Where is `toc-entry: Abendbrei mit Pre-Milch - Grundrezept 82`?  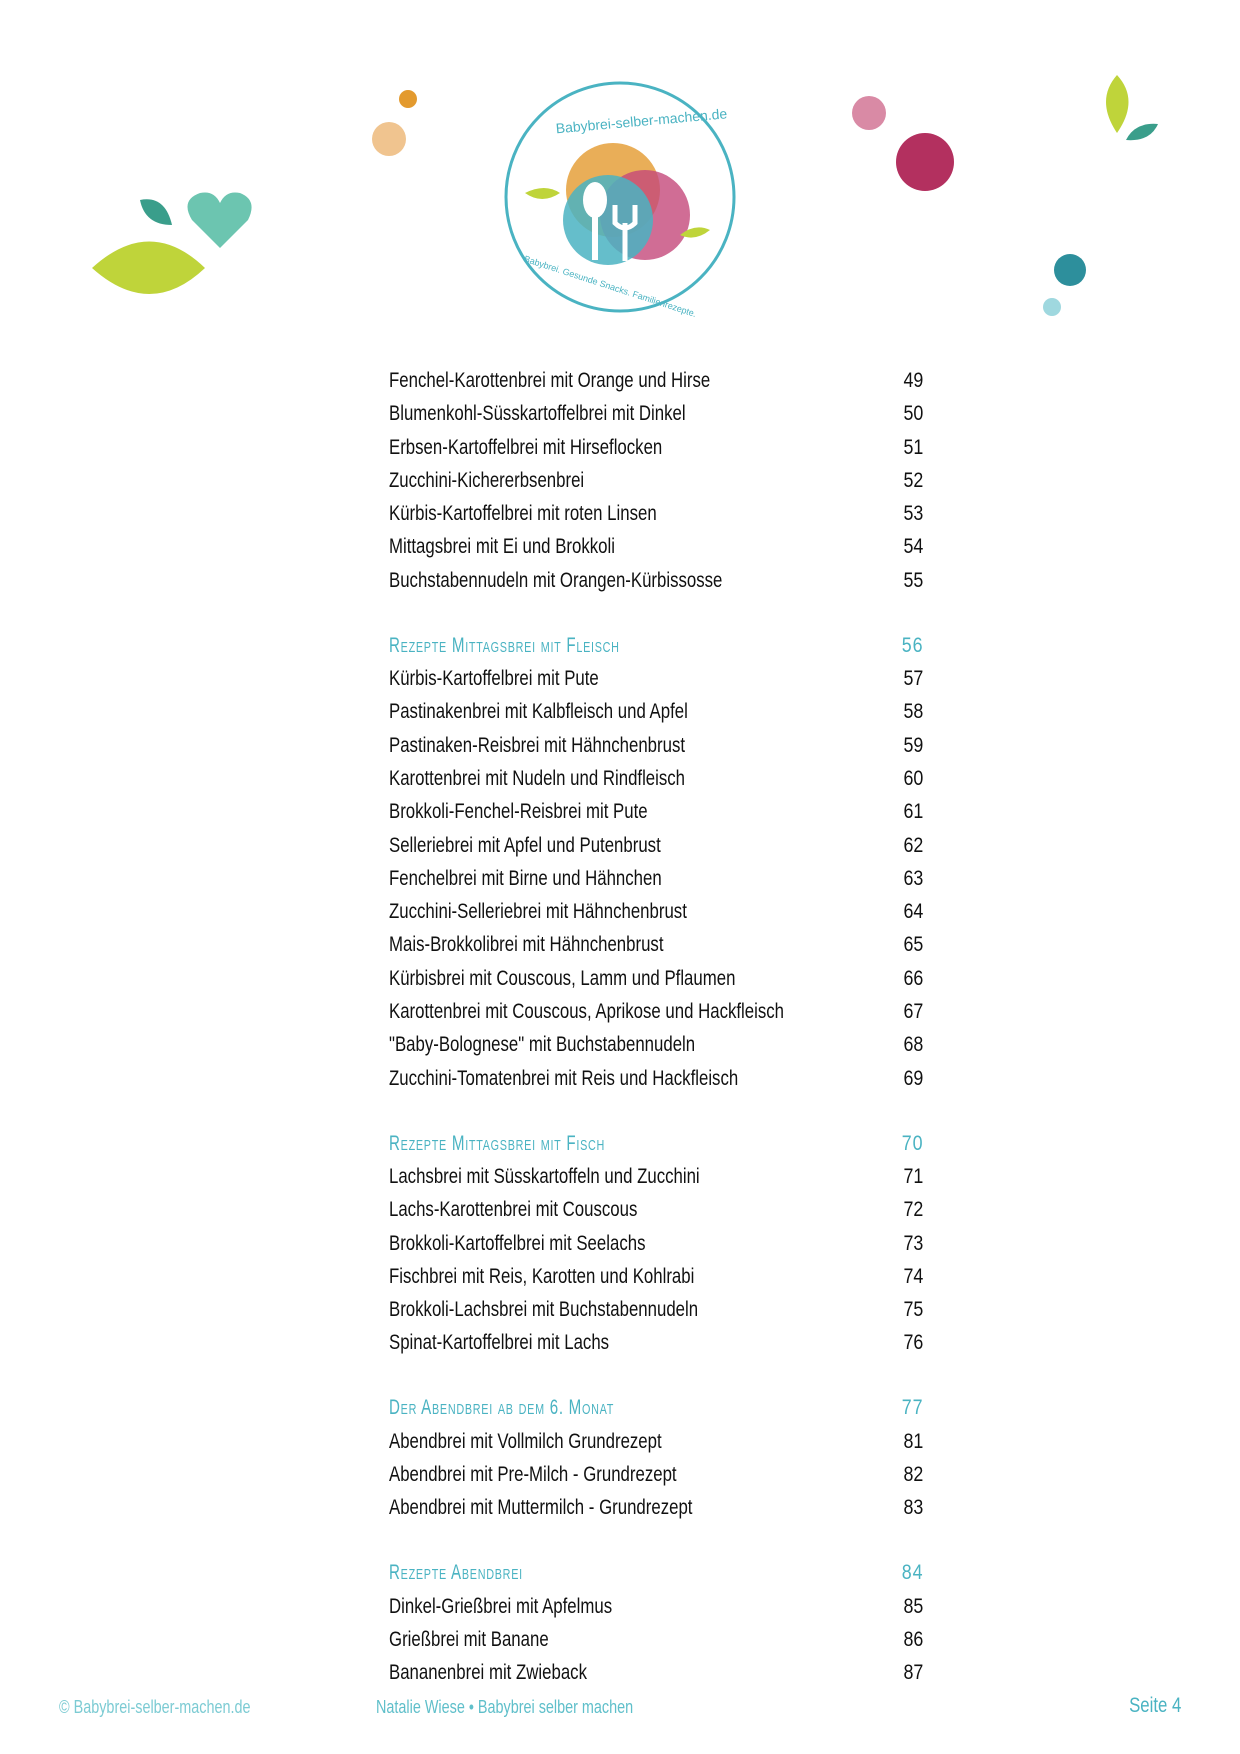 toc-entry: Abendbrei mit Pre-Milch - Grundrezept 82 is located at coordinates (656, 1474).